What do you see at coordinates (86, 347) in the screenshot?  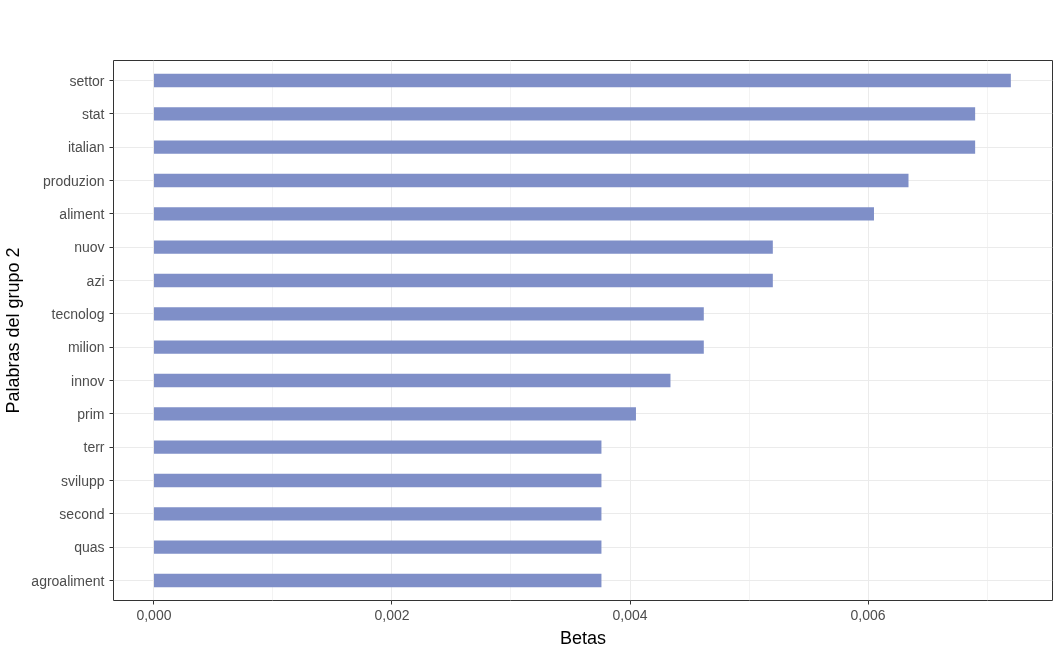 I see `y-tick-label: milion` at bounding box center [86, 347].